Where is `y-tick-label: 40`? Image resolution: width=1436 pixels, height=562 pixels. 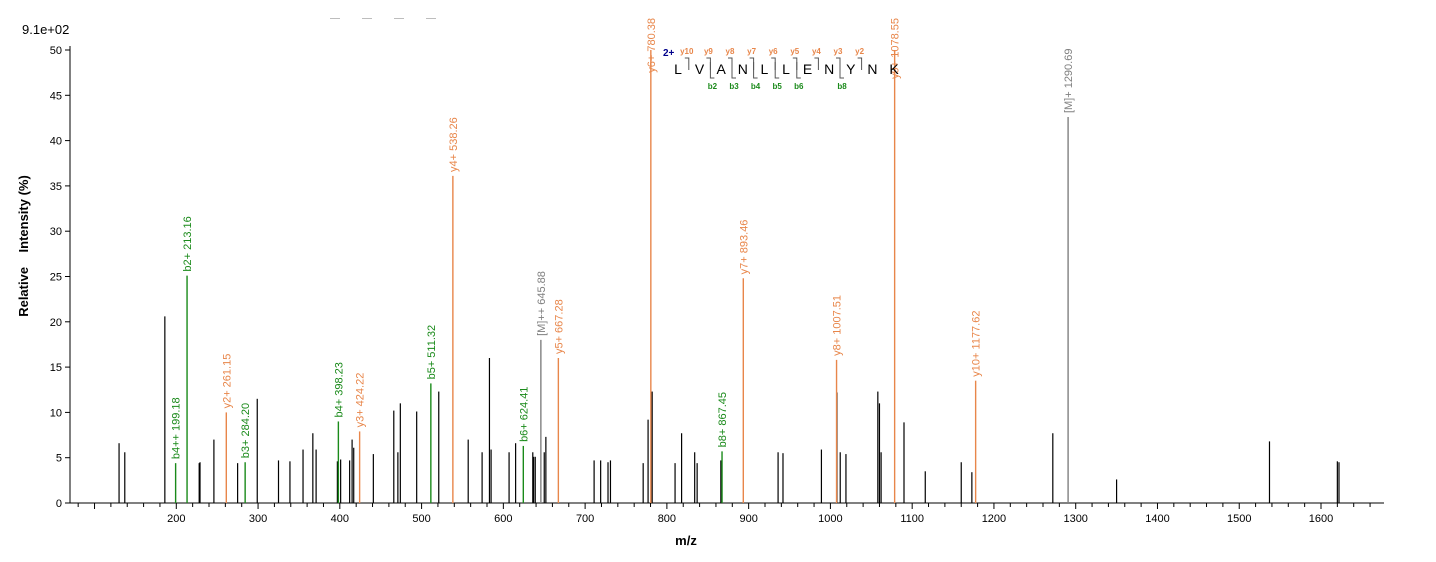 y-tick-label: 40 is located at coordinates (56, 142).